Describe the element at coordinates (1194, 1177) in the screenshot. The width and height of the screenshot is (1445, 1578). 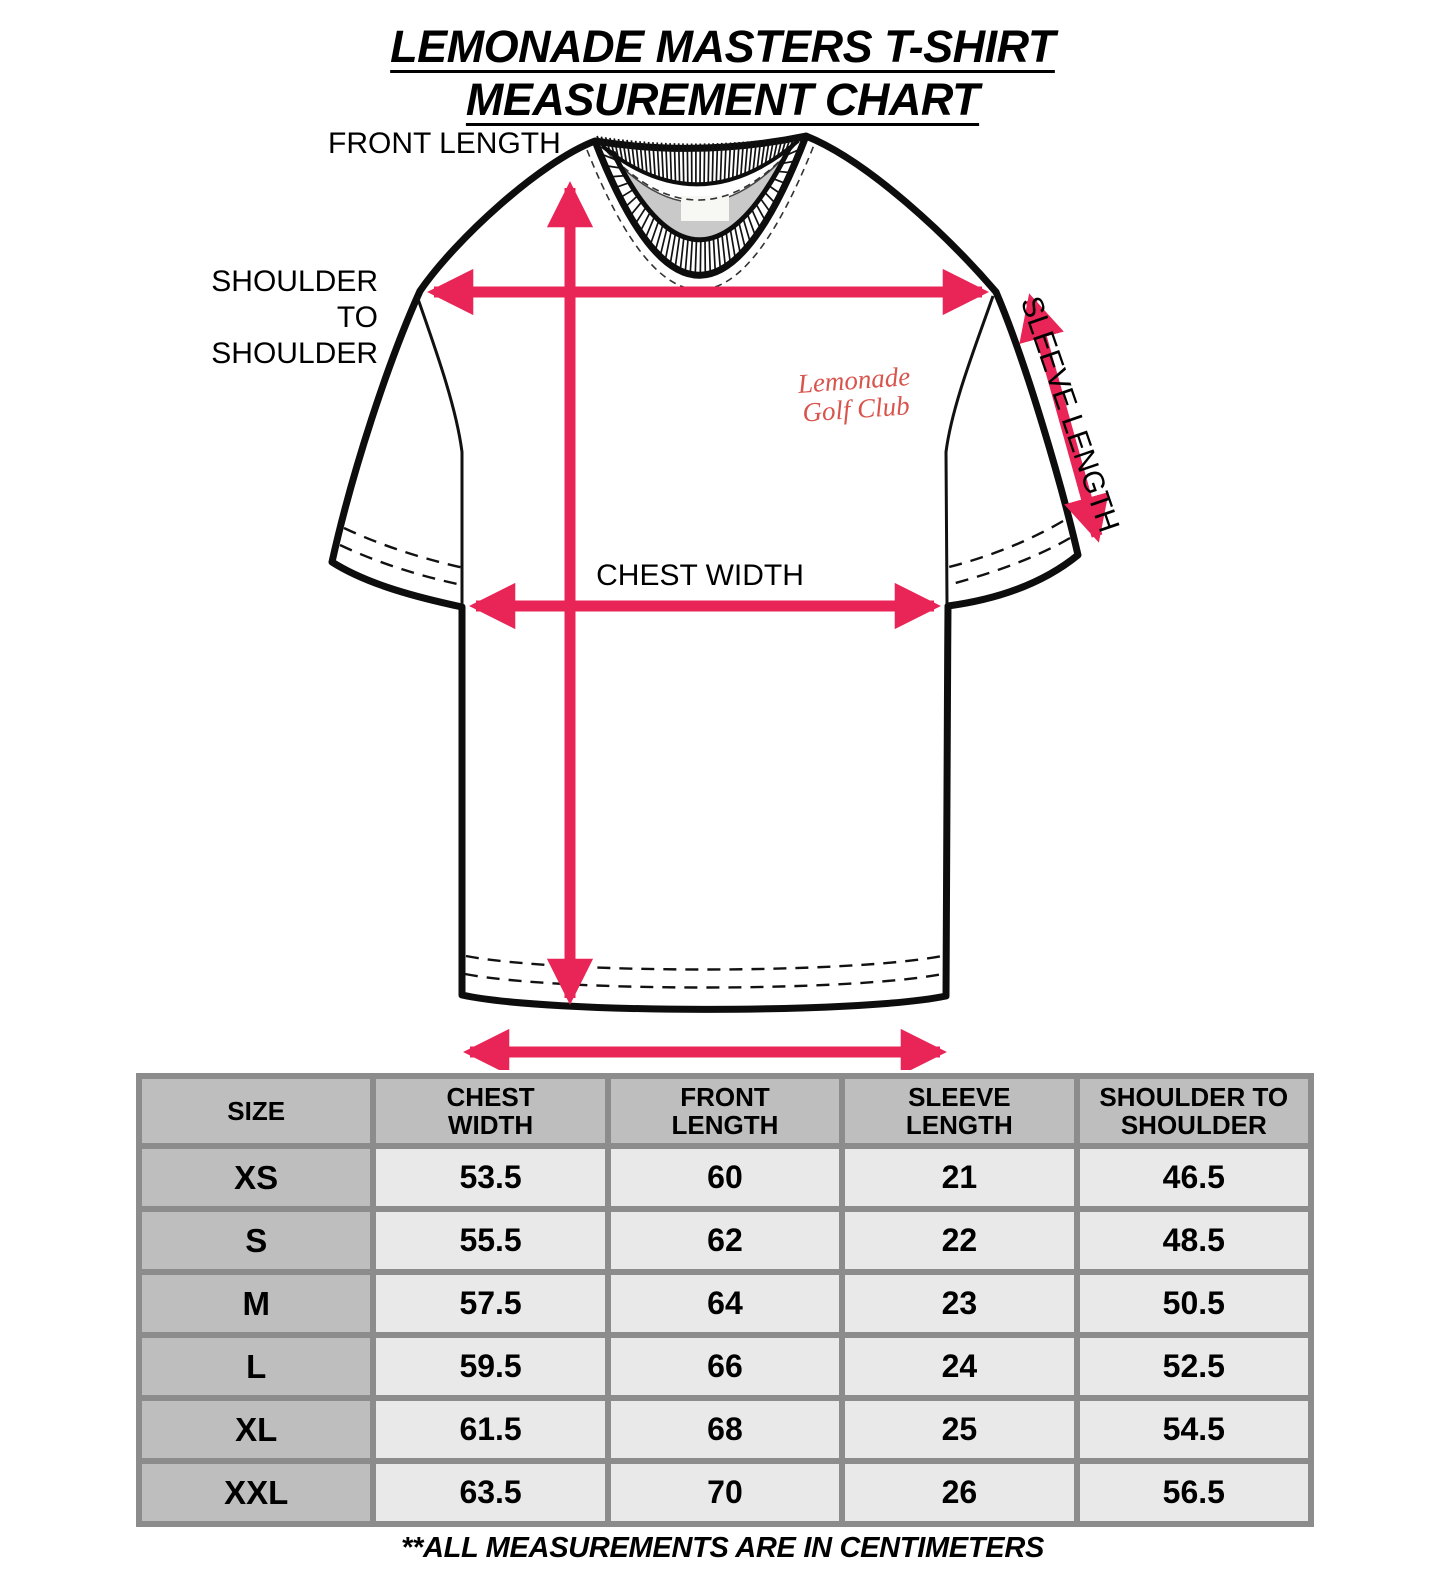
I see `value-cell: 46.5` at that location.